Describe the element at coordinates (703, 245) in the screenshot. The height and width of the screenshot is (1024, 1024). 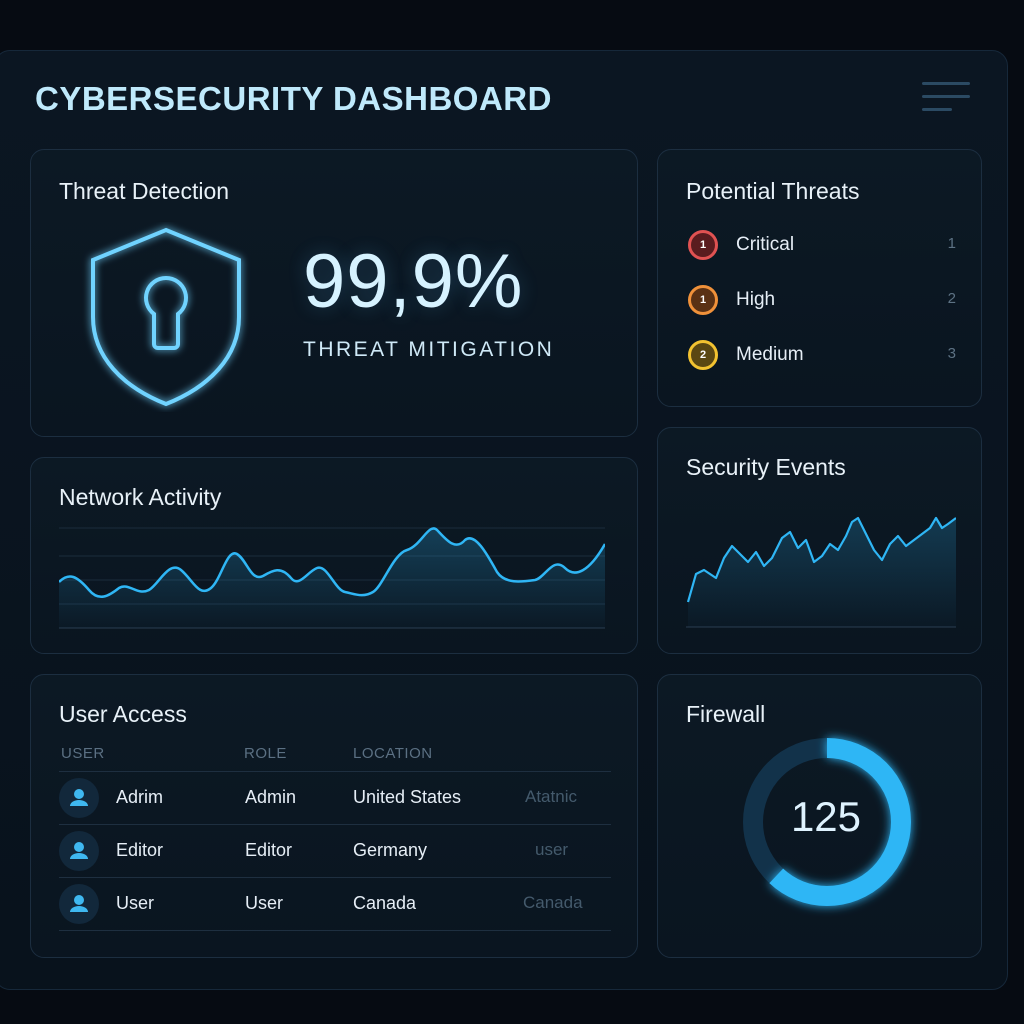
I see `critical-severity-icon: 1` at that location.